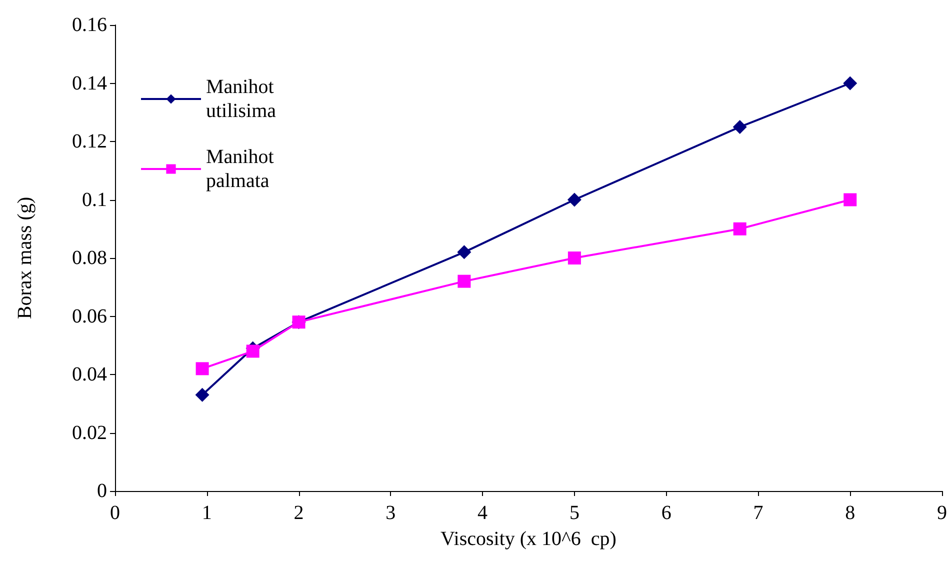 The width and height of the screenshot is (950, 578). Describe the element at coordinates (850, 513) in the screenshot. I see `x-tick-label: 8` at that location.